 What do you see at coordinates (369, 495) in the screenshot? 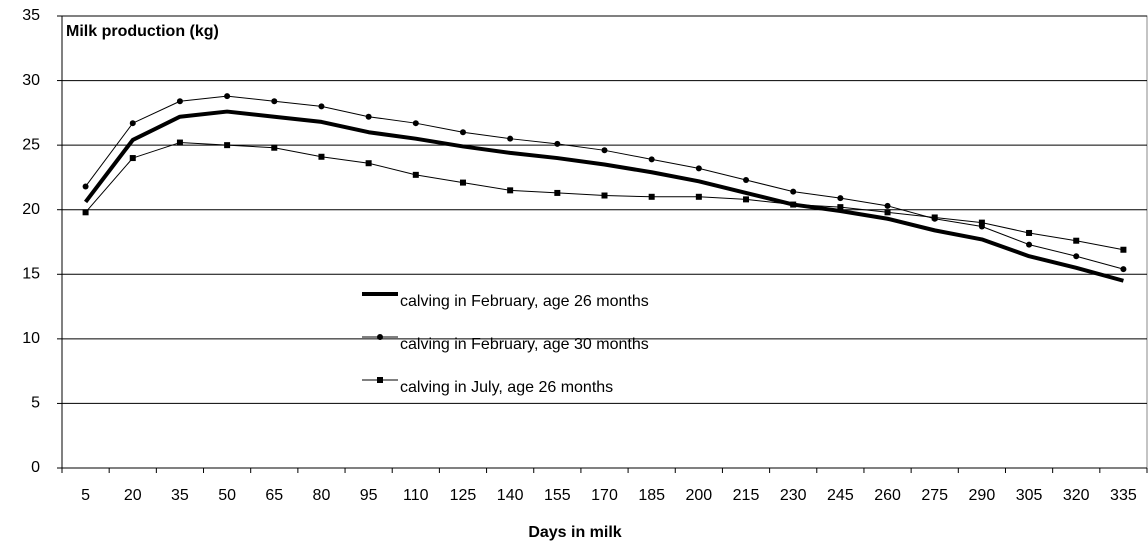
I see `x-tick-label: 95` at bounding box center [369, 495].